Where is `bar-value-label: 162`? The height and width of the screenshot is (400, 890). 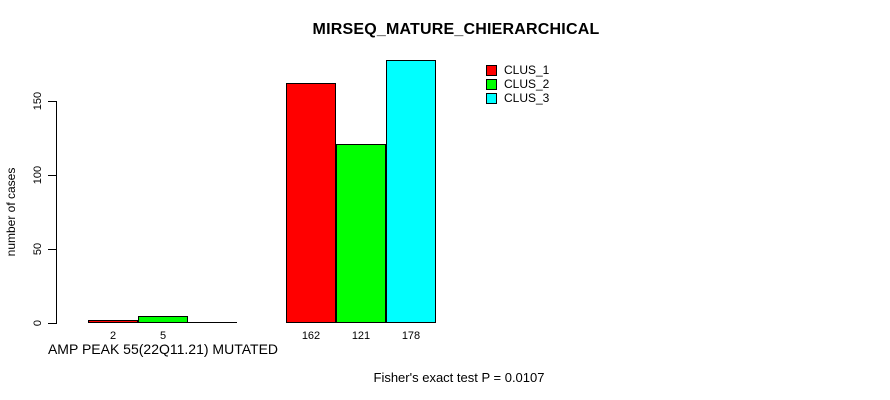
bar-value-label: 162 is located at coordinates (311, 336).